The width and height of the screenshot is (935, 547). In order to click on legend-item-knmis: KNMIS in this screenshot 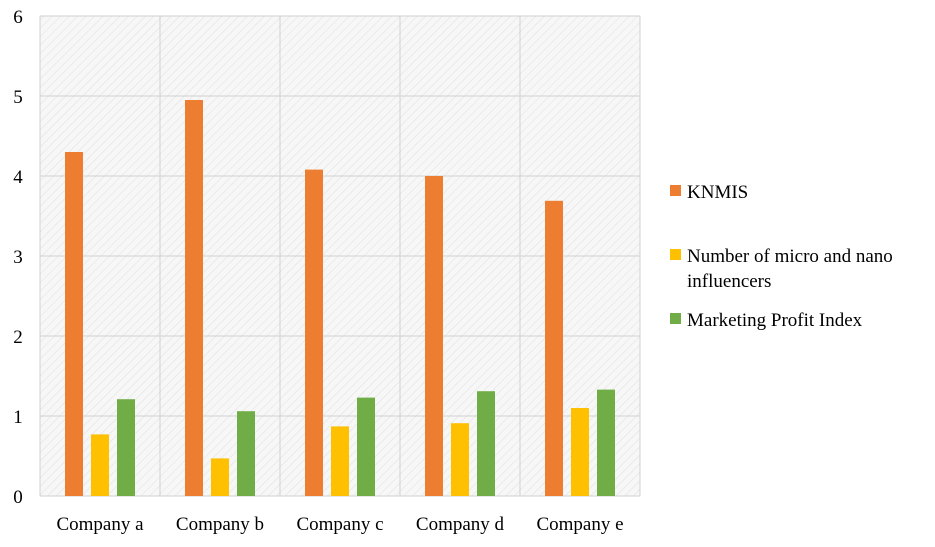, I will do `click(709, 192)`.